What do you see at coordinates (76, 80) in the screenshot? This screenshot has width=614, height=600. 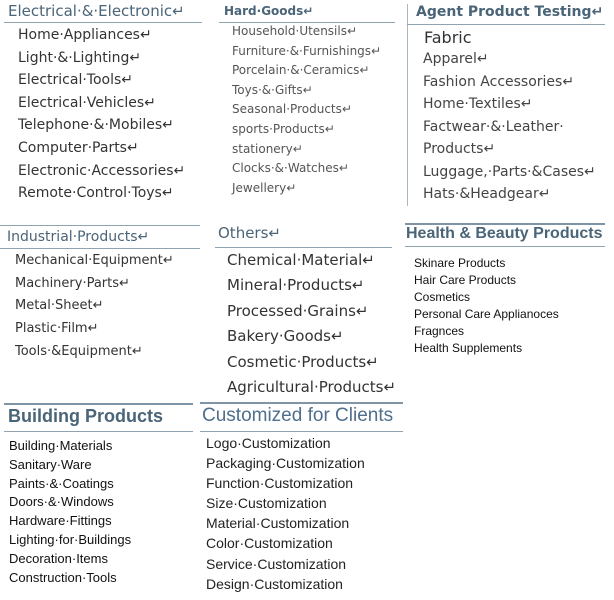 I see `list-item: Electrical·Tools↵` at bounding box center [76, 80].